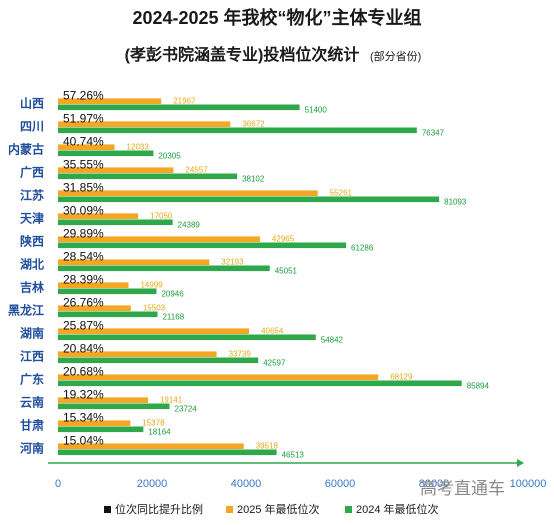  What do you see at coordinates (83, 326) in the screenshot?
I see `percent-label: 25.87%` at bounding box center [83, 326].